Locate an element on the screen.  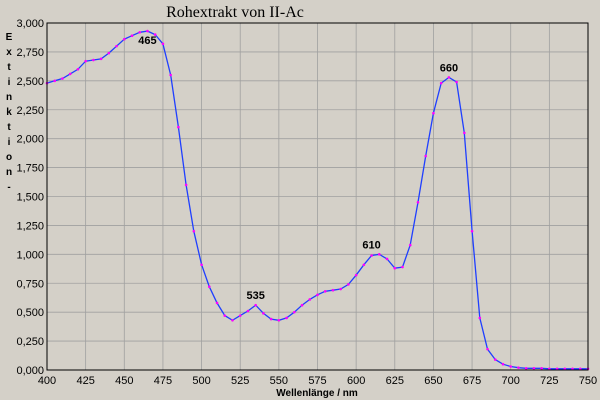
x-tick-label: 400 is located at coordinates (47, 381).